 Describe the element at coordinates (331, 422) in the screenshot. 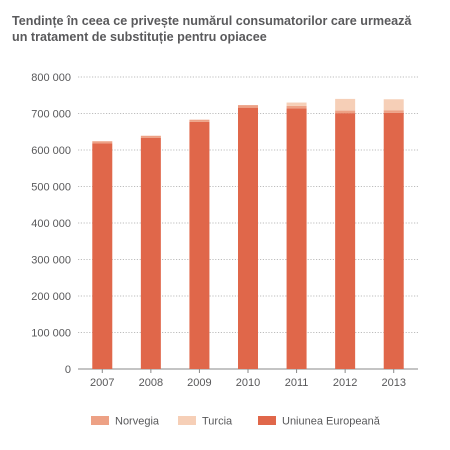

I see `legend-label: Uniunea Europeană` at that location.